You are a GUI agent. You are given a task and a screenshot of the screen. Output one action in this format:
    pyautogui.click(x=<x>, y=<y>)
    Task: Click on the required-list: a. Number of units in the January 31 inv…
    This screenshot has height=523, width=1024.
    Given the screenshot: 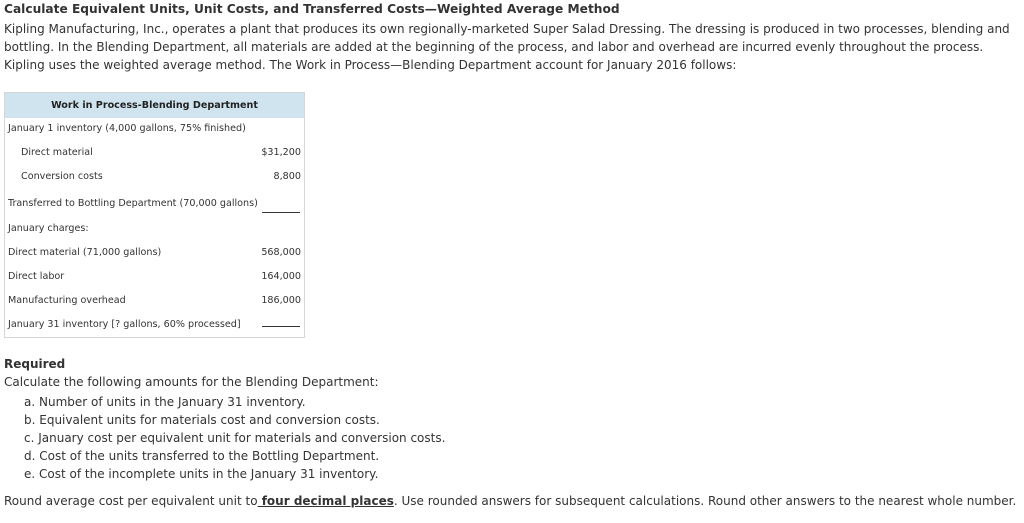 What is the action you would take?
    pyautogui.click(x=234, y=438)
    